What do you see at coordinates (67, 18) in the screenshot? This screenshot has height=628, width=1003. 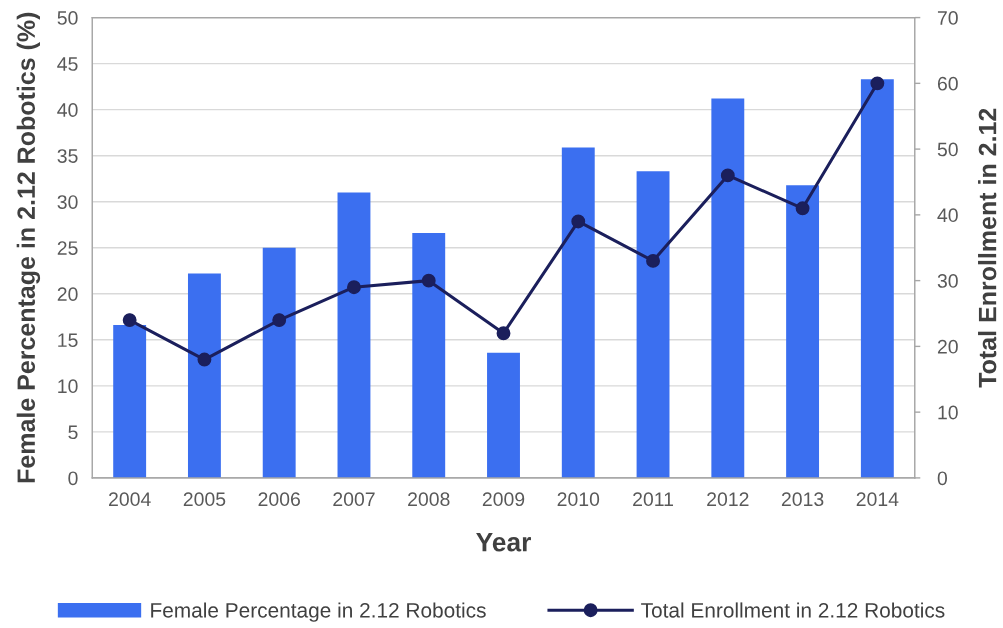 I see `y-tick-label: 50` at bounding box center [67, 18].